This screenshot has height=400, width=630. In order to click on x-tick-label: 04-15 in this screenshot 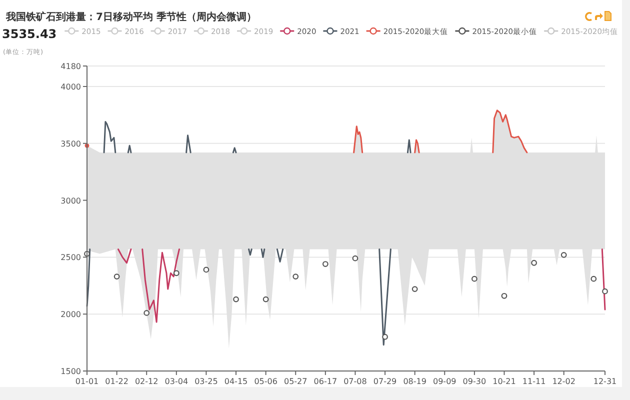, I will do `click(236, 381)`.